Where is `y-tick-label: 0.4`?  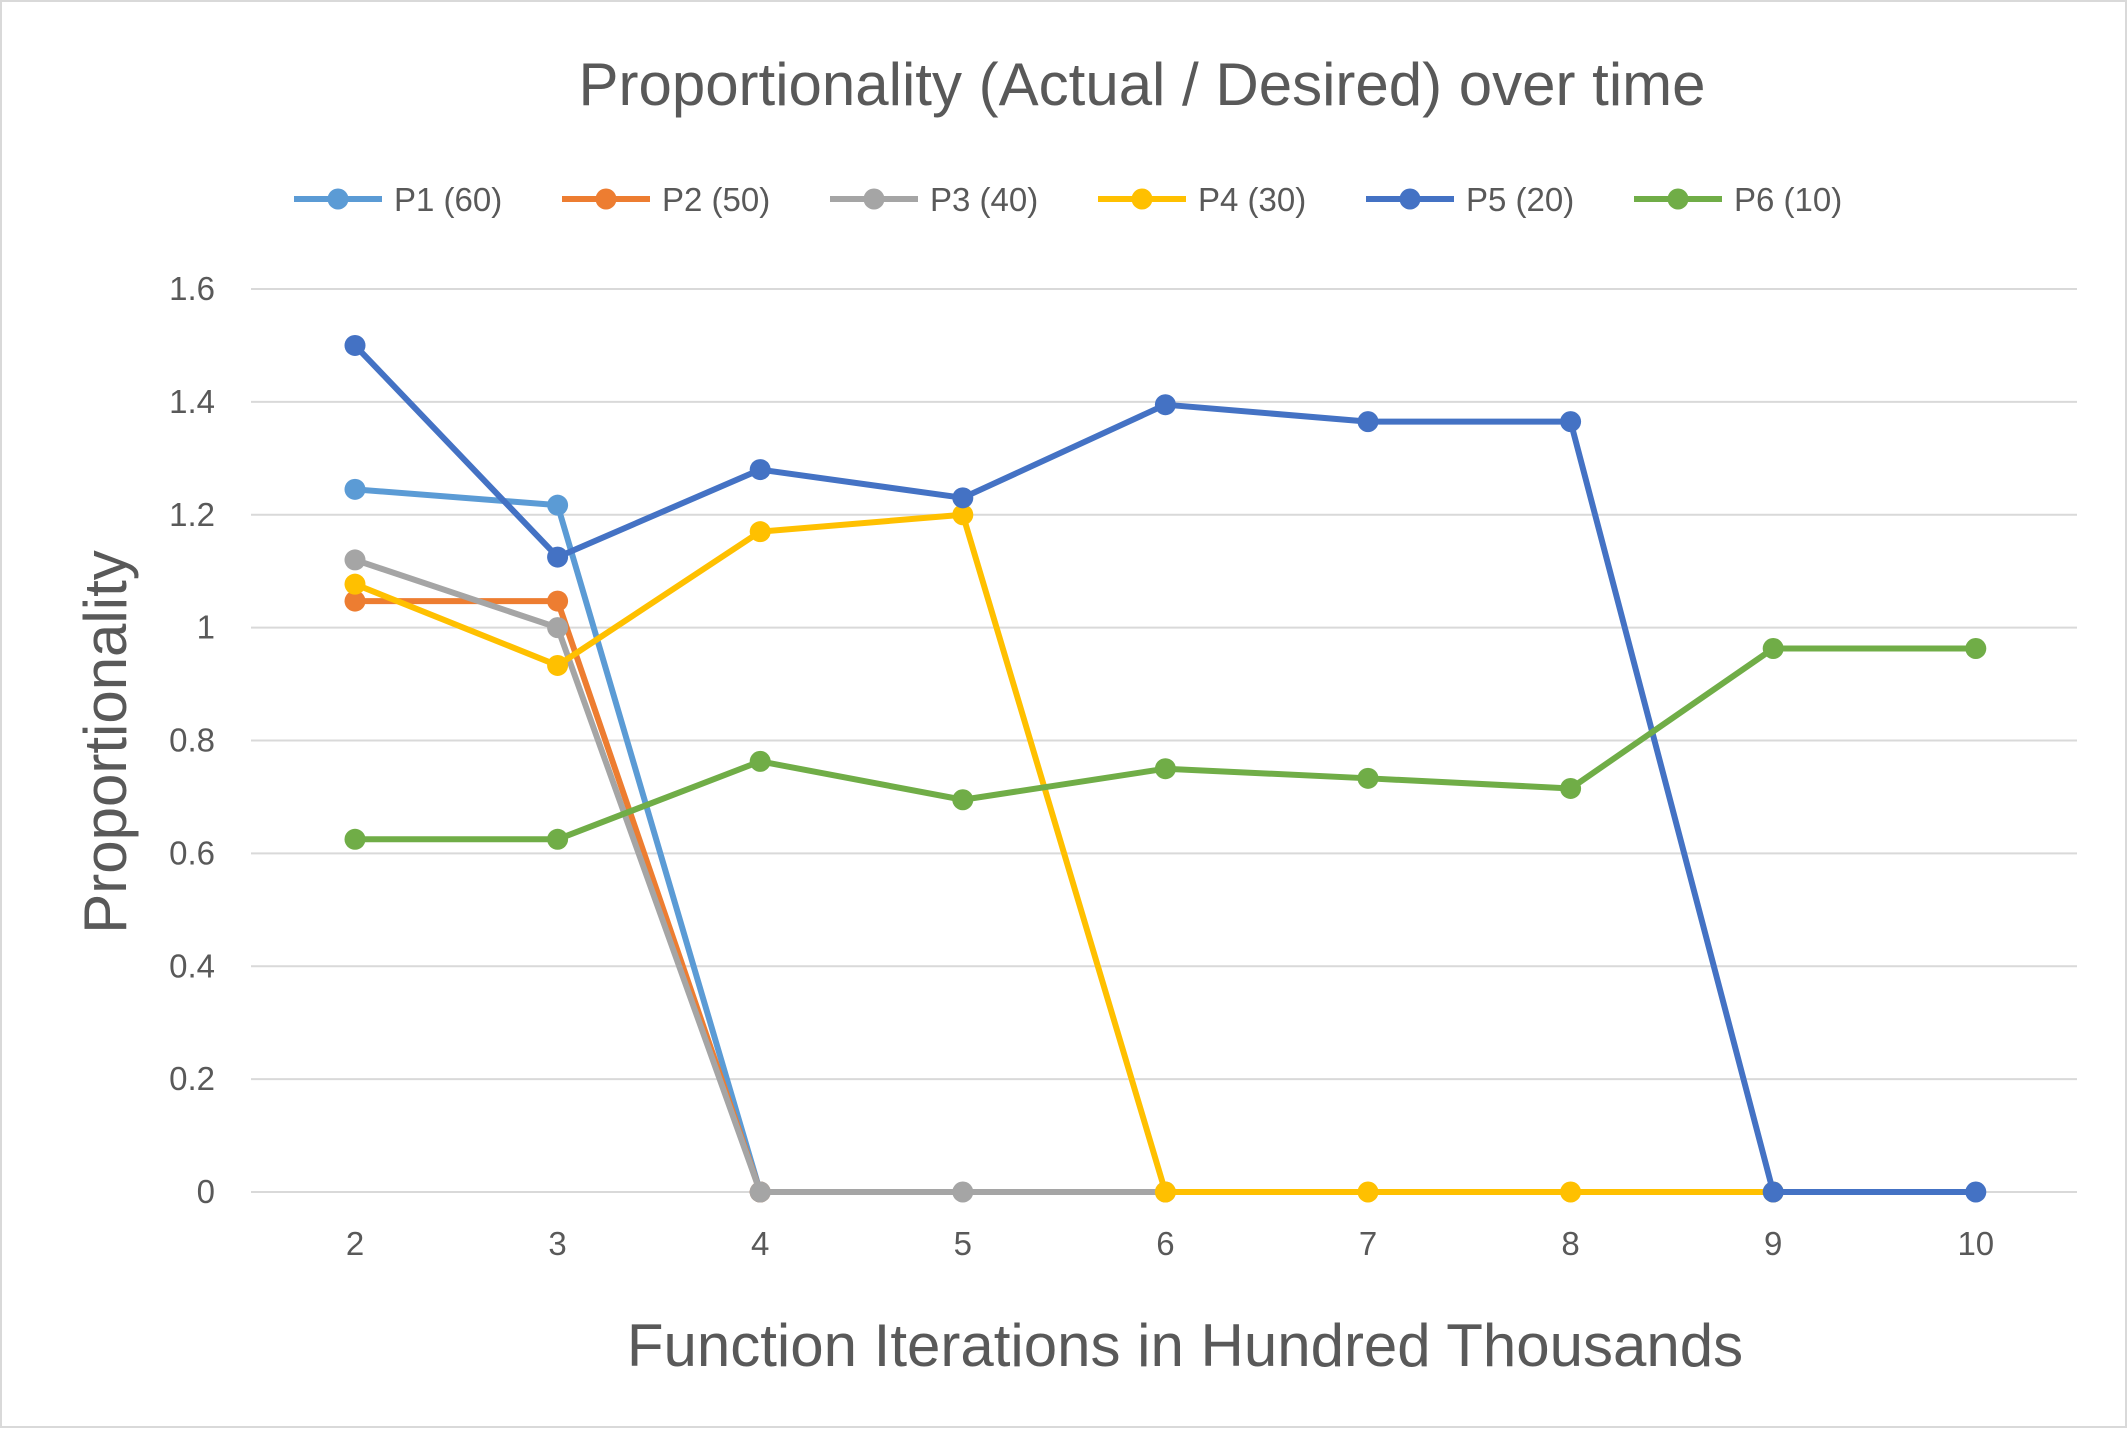
y-tick-label: 0.4 is located at coordinates (192, 965).